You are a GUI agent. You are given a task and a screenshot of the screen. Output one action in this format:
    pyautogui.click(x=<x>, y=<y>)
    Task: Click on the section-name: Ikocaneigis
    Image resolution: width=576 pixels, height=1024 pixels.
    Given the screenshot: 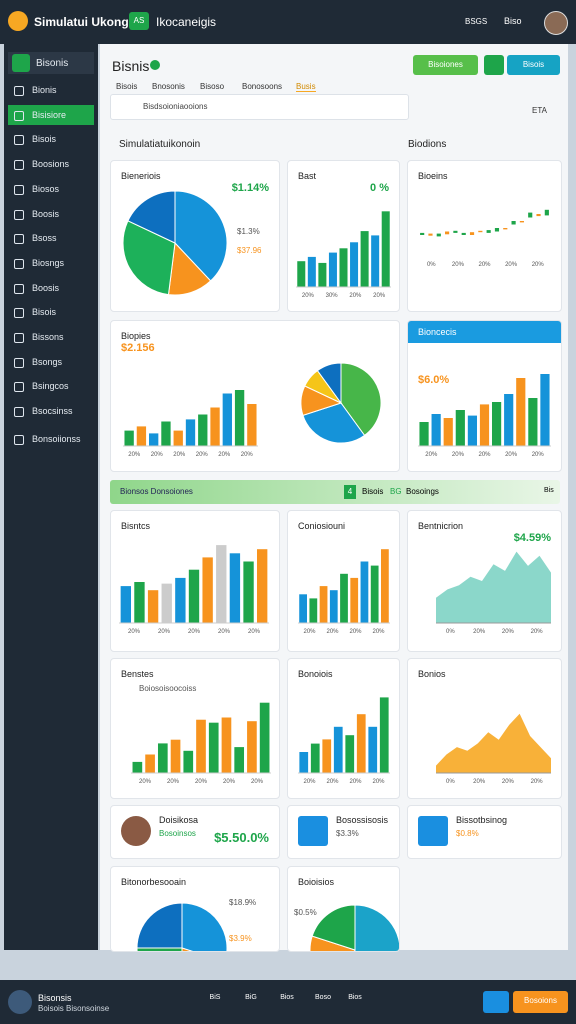 What is the action you would take?
    pyautogui.click(x=186, y=22)
    